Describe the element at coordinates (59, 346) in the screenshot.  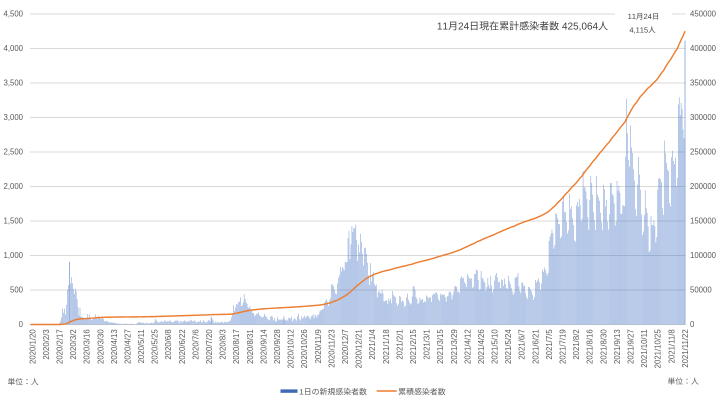
I see `svg-text: 2020/2/17` at that location.